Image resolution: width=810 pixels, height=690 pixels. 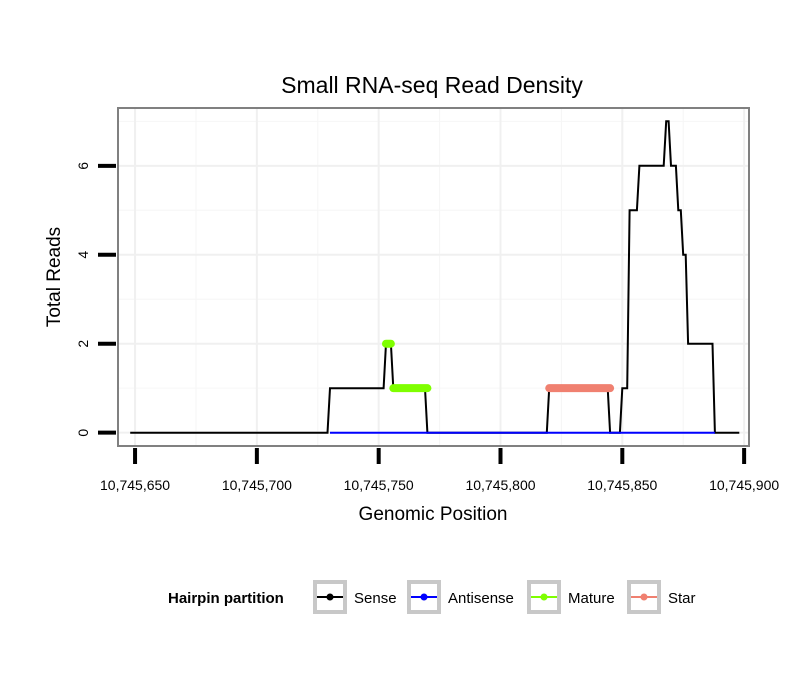 I want to click on y-axis: 0 2 4 6, so click(x=95, y=299).